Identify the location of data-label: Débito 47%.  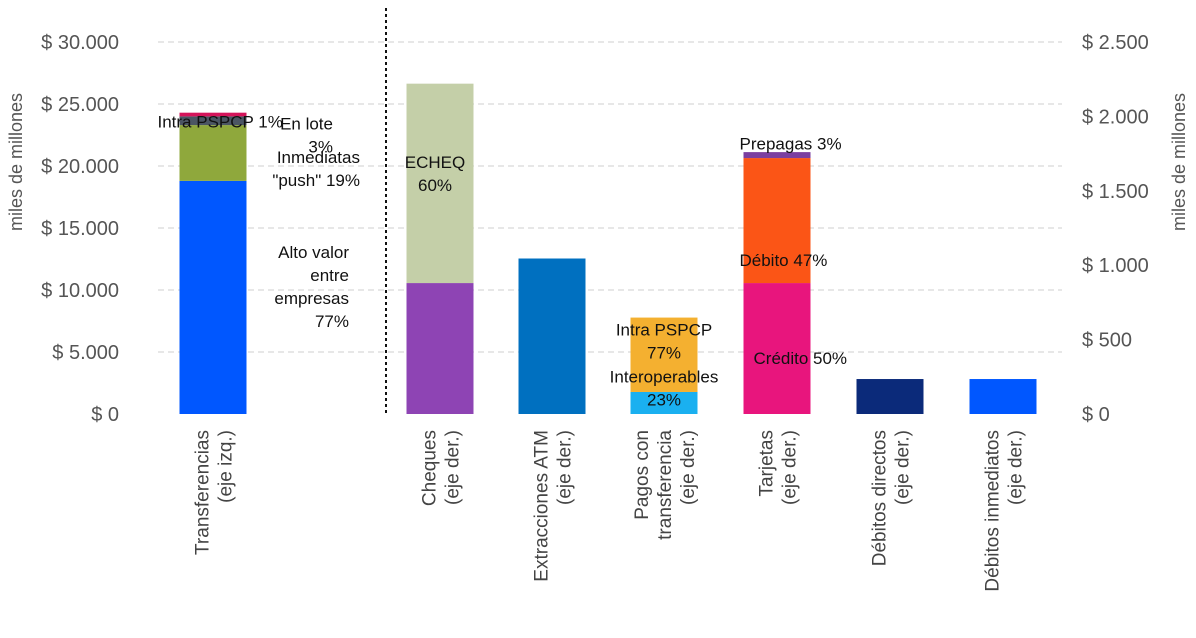
(784, 260).